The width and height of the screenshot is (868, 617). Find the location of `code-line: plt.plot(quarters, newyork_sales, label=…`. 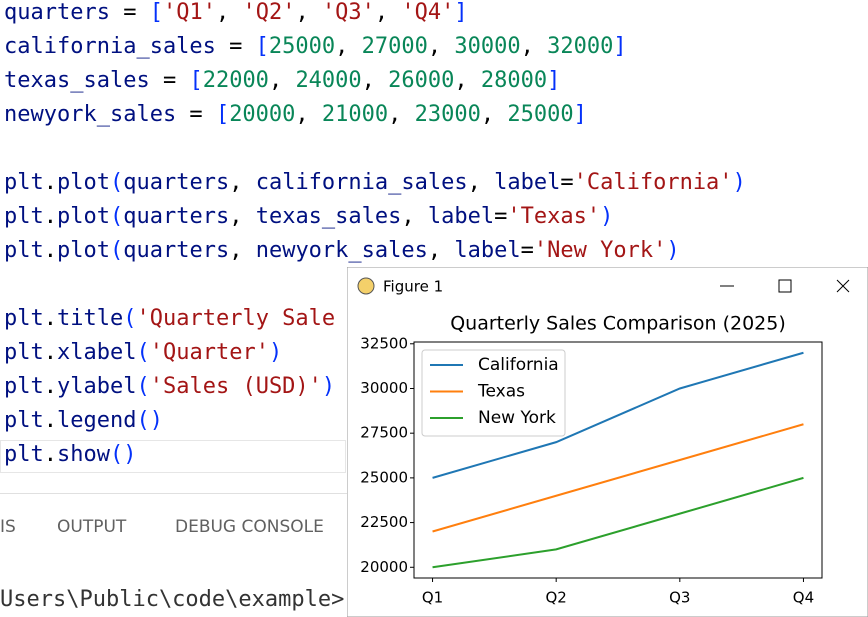

code-line: plt.plot(quarters, newyork_sales, label=… is located at coordinates (375, 255).